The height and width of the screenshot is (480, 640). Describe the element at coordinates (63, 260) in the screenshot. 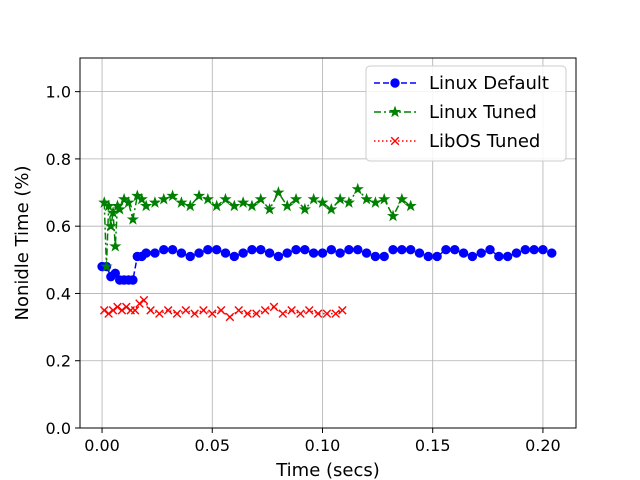

I see `y-ticks: 0.0 0.2 0.4 0.6 0.8 1.0` at that location.